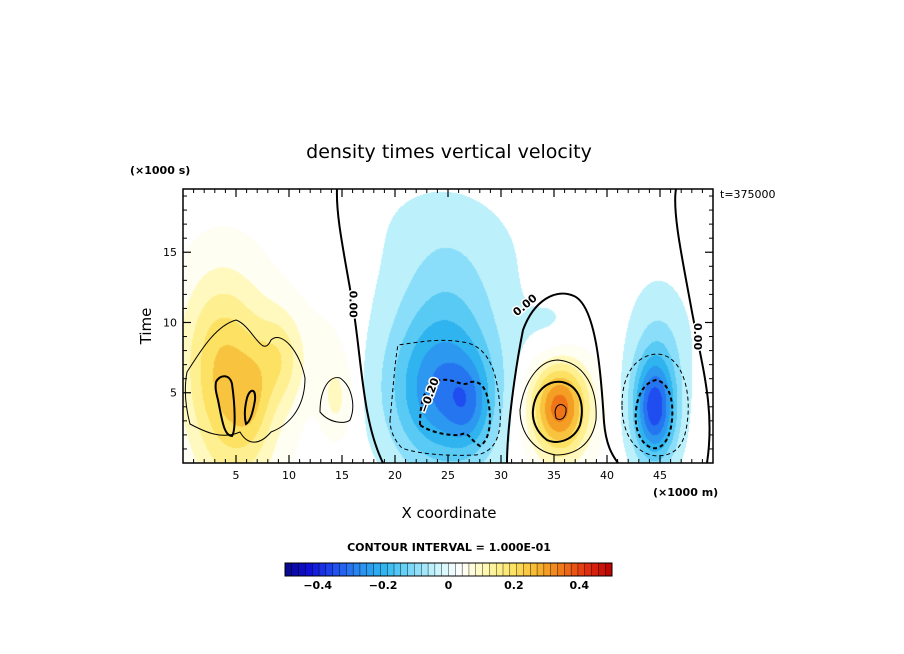  I want to click on colorbar-cells, so click(448, 569).